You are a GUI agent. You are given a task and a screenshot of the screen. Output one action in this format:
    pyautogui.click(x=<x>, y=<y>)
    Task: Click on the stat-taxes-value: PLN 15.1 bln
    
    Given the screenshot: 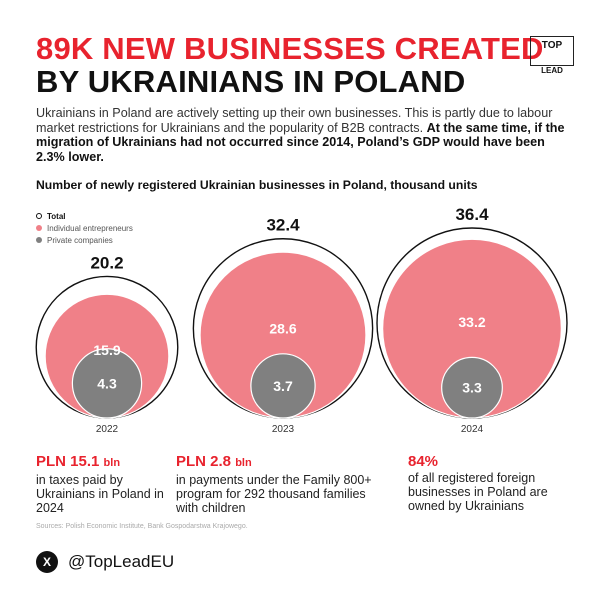 What is the action you would take?
    pyautogui.click(x=106, y=462)
    